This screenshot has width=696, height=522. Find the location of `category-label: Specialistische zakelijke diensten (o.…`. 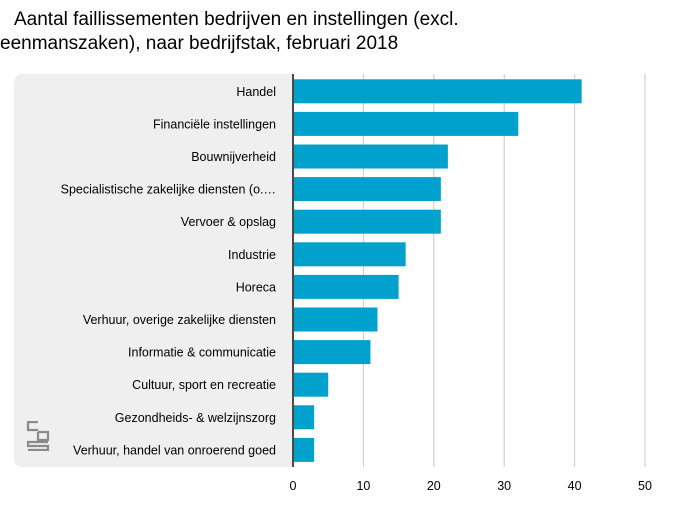

category-label: Specialistische zakelijke diensten (o.… is located at coordinates (168, 190).